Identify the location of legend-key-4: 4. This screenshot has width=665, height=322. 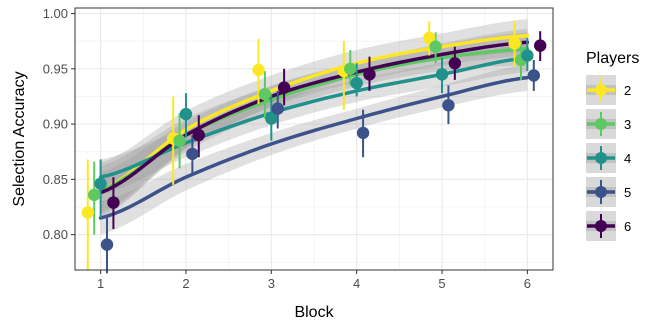
(608, 158).